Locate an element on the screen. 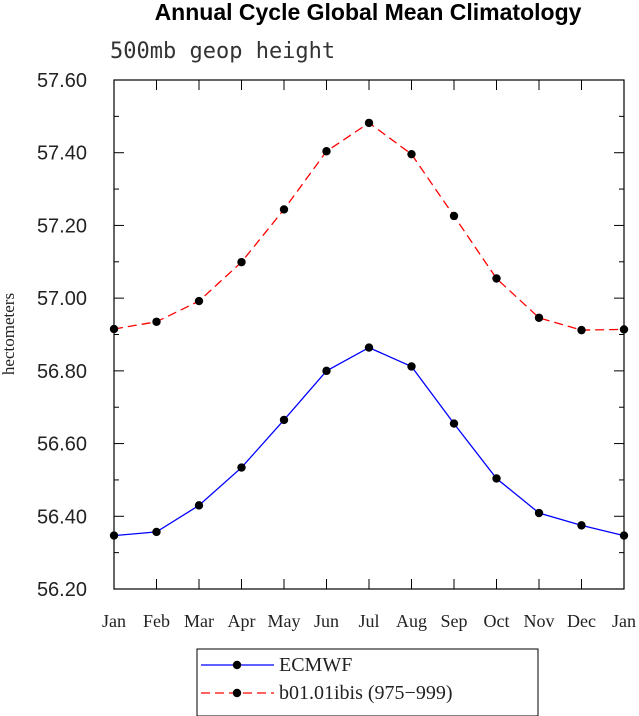 Image resolution: width=639 pixels, height=716 pixels. x-tick-label: May is located at coordinates (284, 621).